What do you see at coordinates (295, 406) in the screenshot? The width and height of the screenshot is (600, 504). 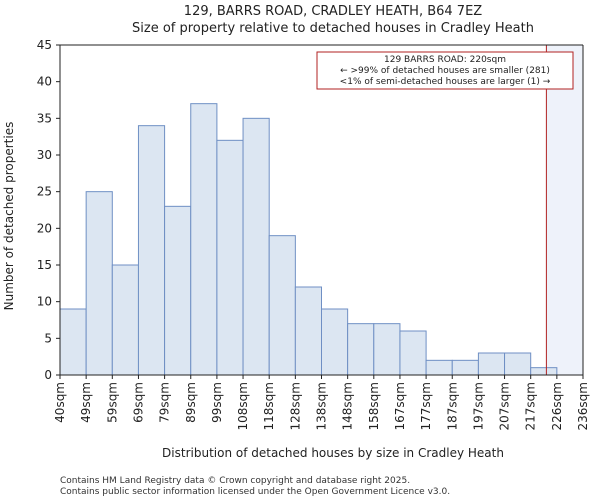 I see `x-tick-label: 128sqm` at bounding box center [295, 406].